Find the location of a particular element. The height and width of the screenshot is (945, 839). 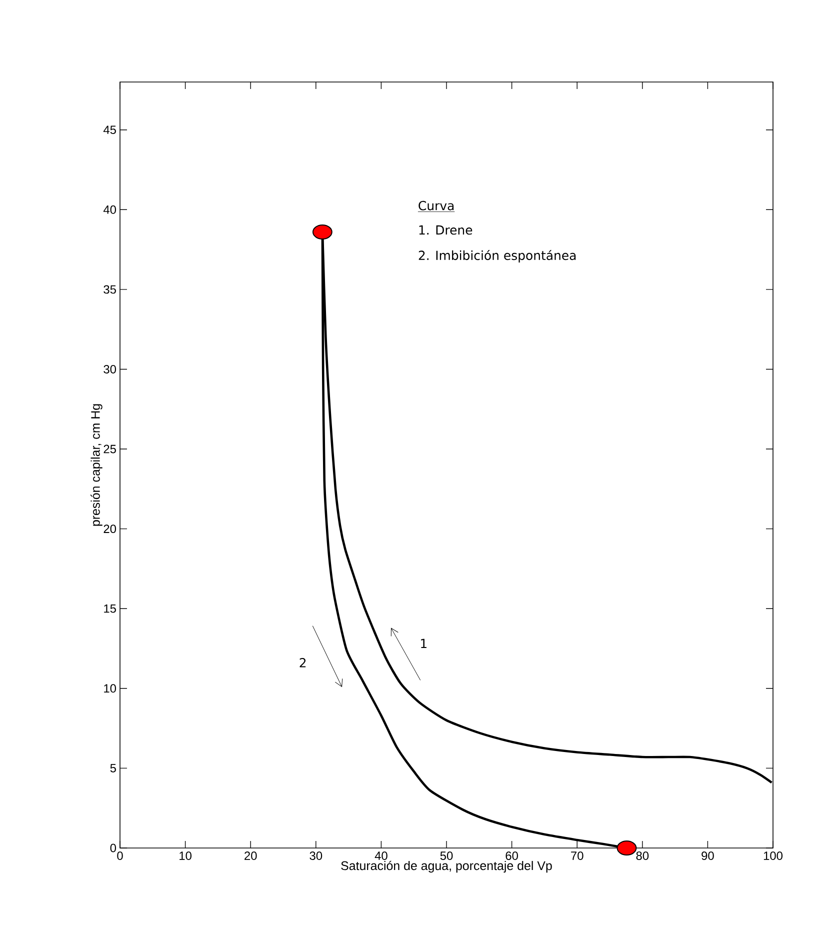

x-tick-label: 0 is located at coordinates (120, 856).